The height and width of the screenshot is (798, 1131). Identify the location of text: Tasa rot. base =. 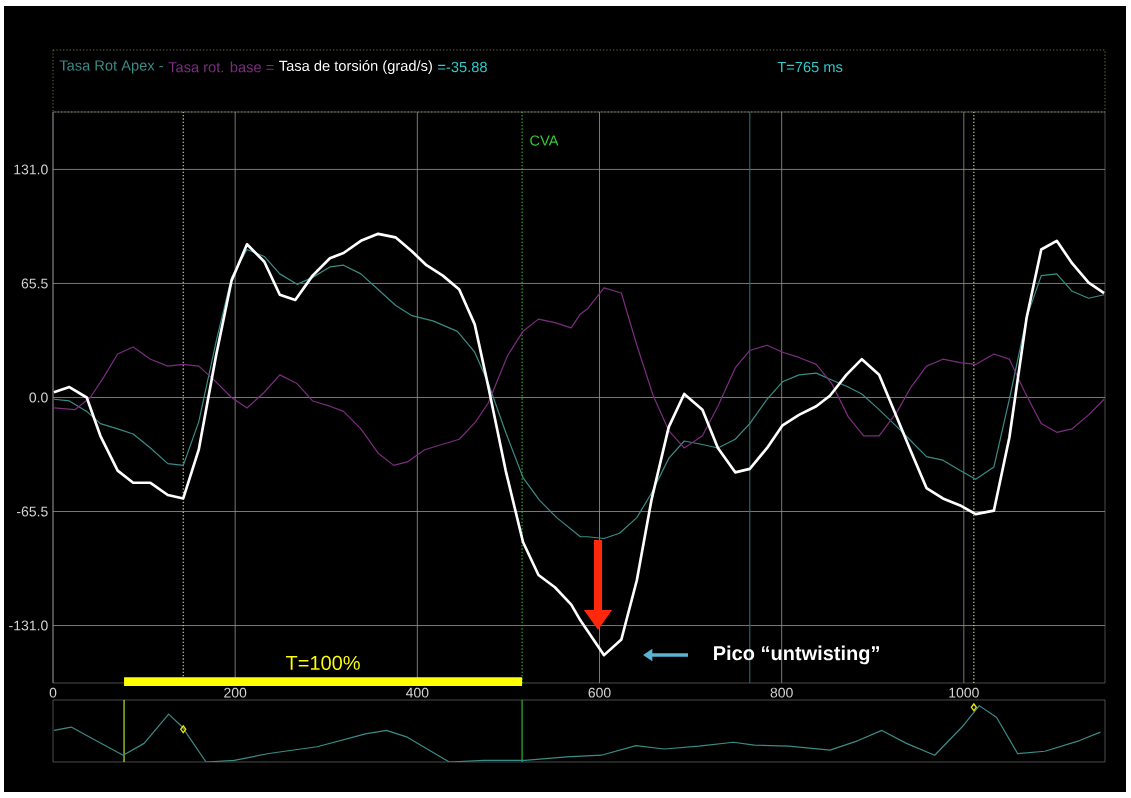
(221, 67).